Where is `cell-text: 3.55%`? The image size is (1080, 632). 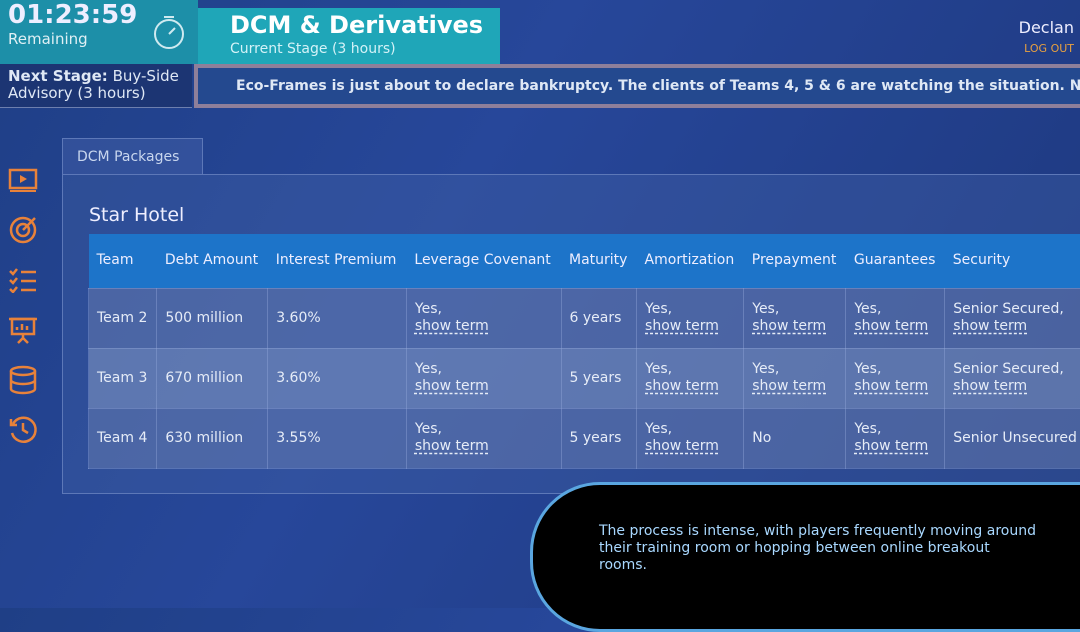 cell-text: 3.55% is located at coordinates (298, 438).